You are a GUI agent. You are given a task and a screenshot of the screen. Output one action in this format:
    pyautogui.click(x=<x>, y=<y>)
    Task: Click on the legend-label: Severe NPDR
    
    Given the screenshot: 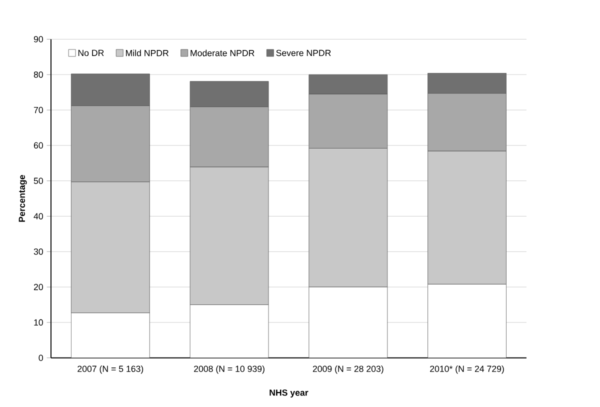 What is the action you would take?
    pyautogui.click(x=303, y=53)
    